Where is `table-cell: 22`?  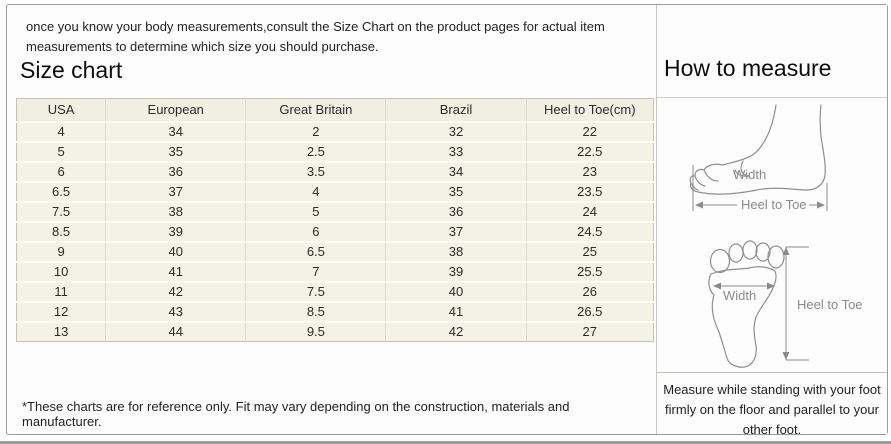 table-cell: 22 is located at coordinates (589, 131).